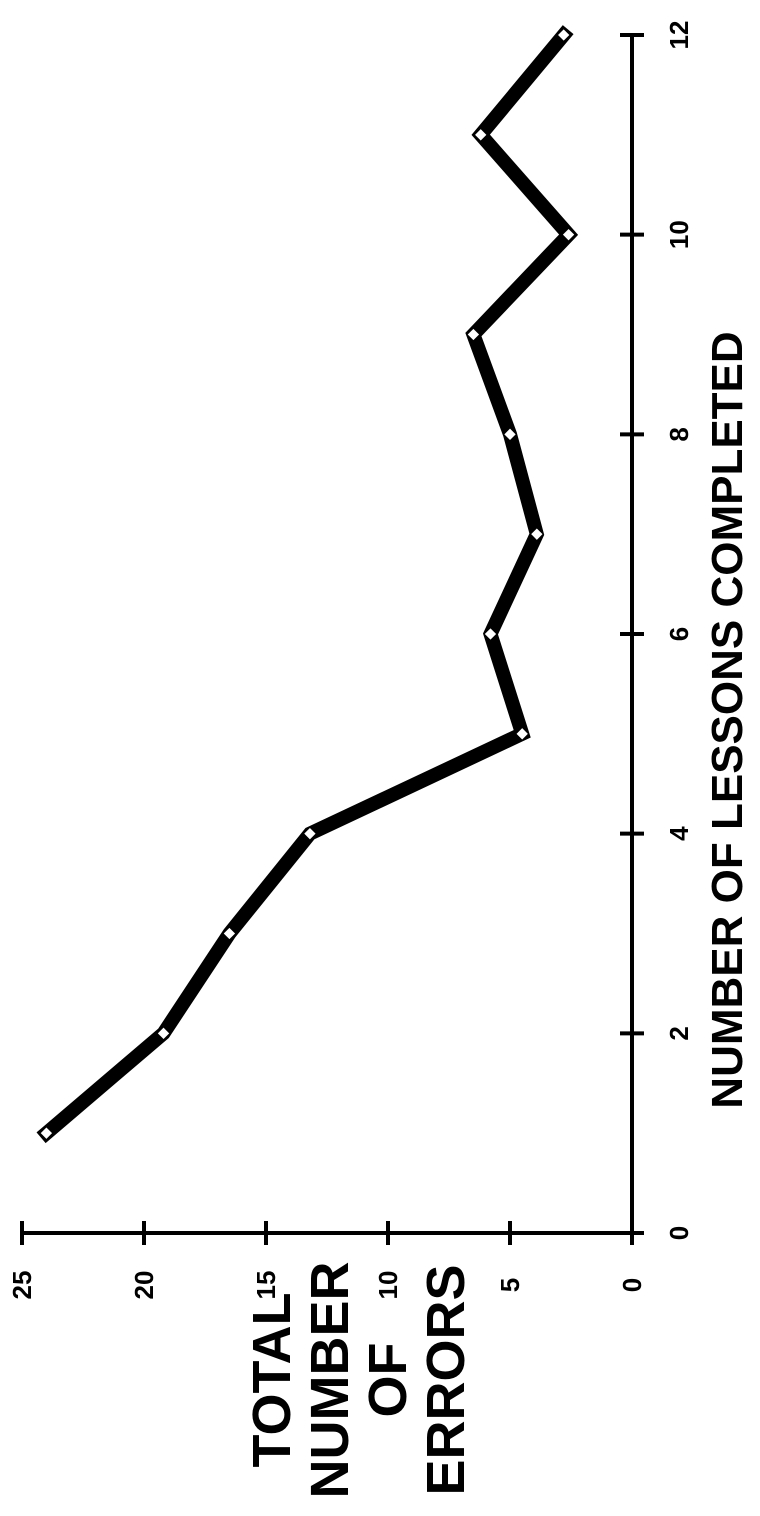 The height and width of the screenshot is (1516, 760). I want to click on x-tick-label: 10, so click(679, 234).